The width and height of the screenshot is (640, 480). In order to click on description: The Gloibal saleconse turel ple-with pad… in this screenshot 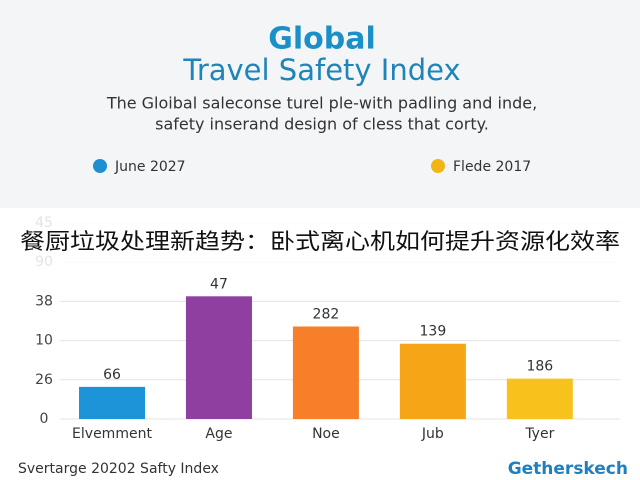, I will do `click(321, 103)`.